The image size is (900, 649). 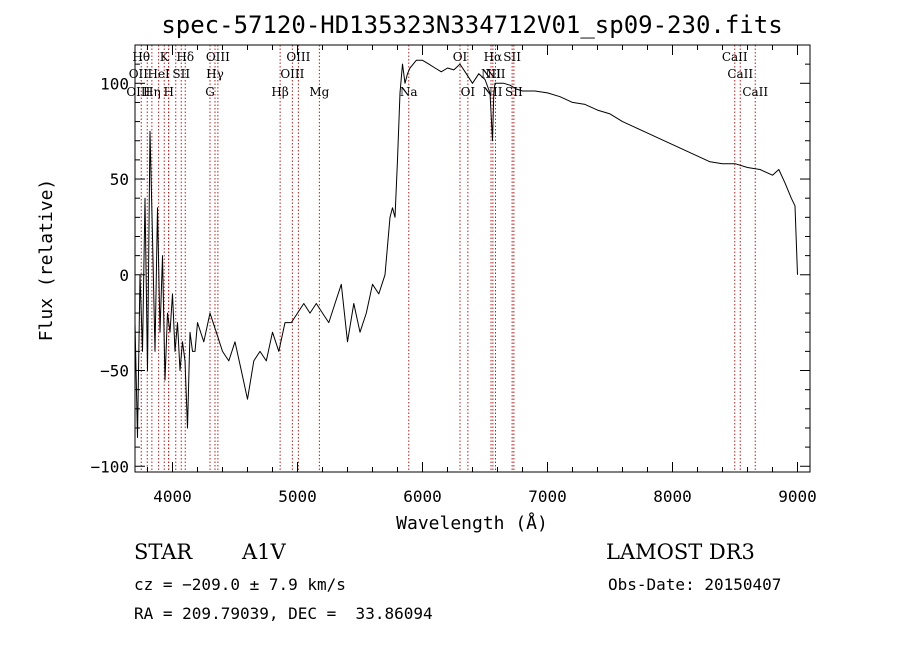 I want to click on x-tick-label: 5000, so click(x=297, y=496).